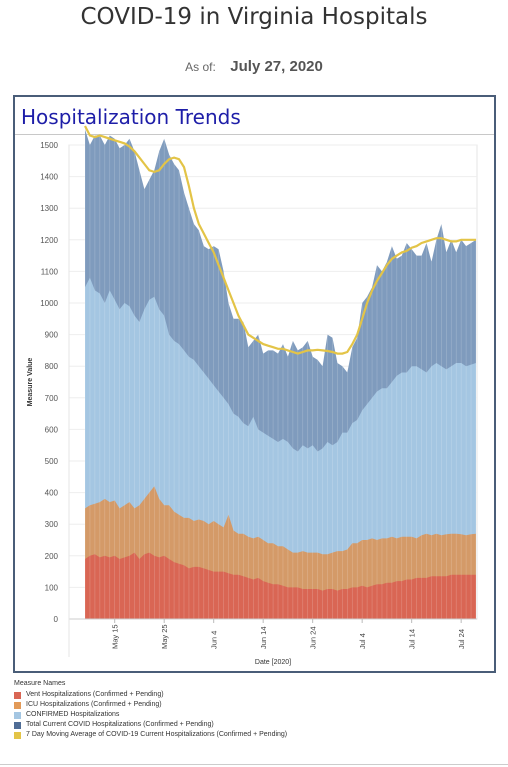 This screenshot has height=767, width=508. What do you see at coordinates (52, 429) in the screenshot?
I see `y-tick-label: 600` at bounding box center [52, 429].